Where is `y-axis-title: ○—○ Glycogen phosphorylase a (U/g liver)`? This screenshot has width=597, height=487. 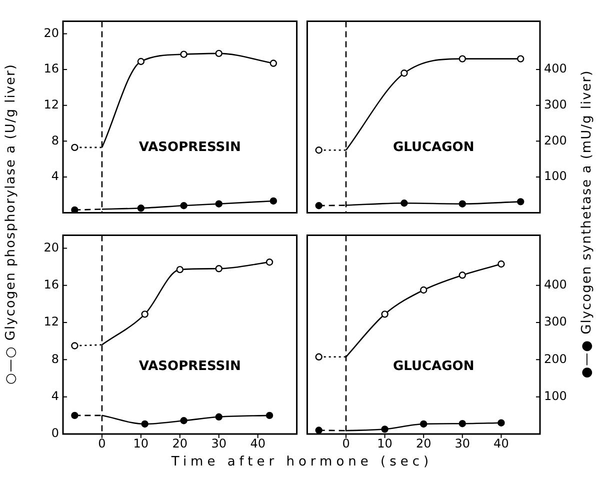
y-axis-title: ○—○ Glycogen phosphorylase a (U/g liver) is located at coordinates (11, 224).